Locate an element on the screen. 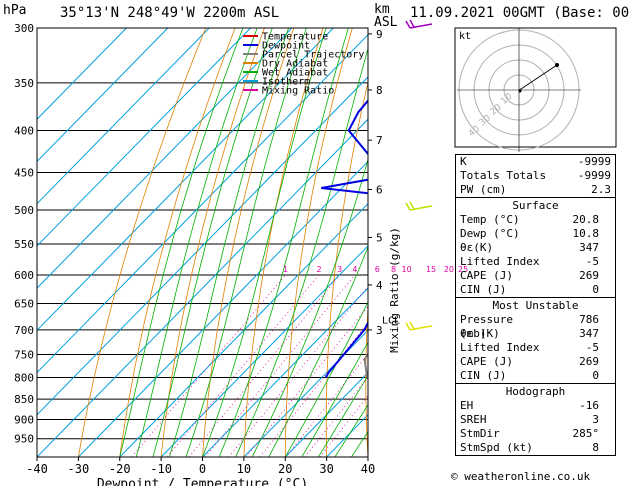 Image resolution: width=629 pixels, height=486 pixels. km-tick-label: 3 is located at coordinates (379, 330).